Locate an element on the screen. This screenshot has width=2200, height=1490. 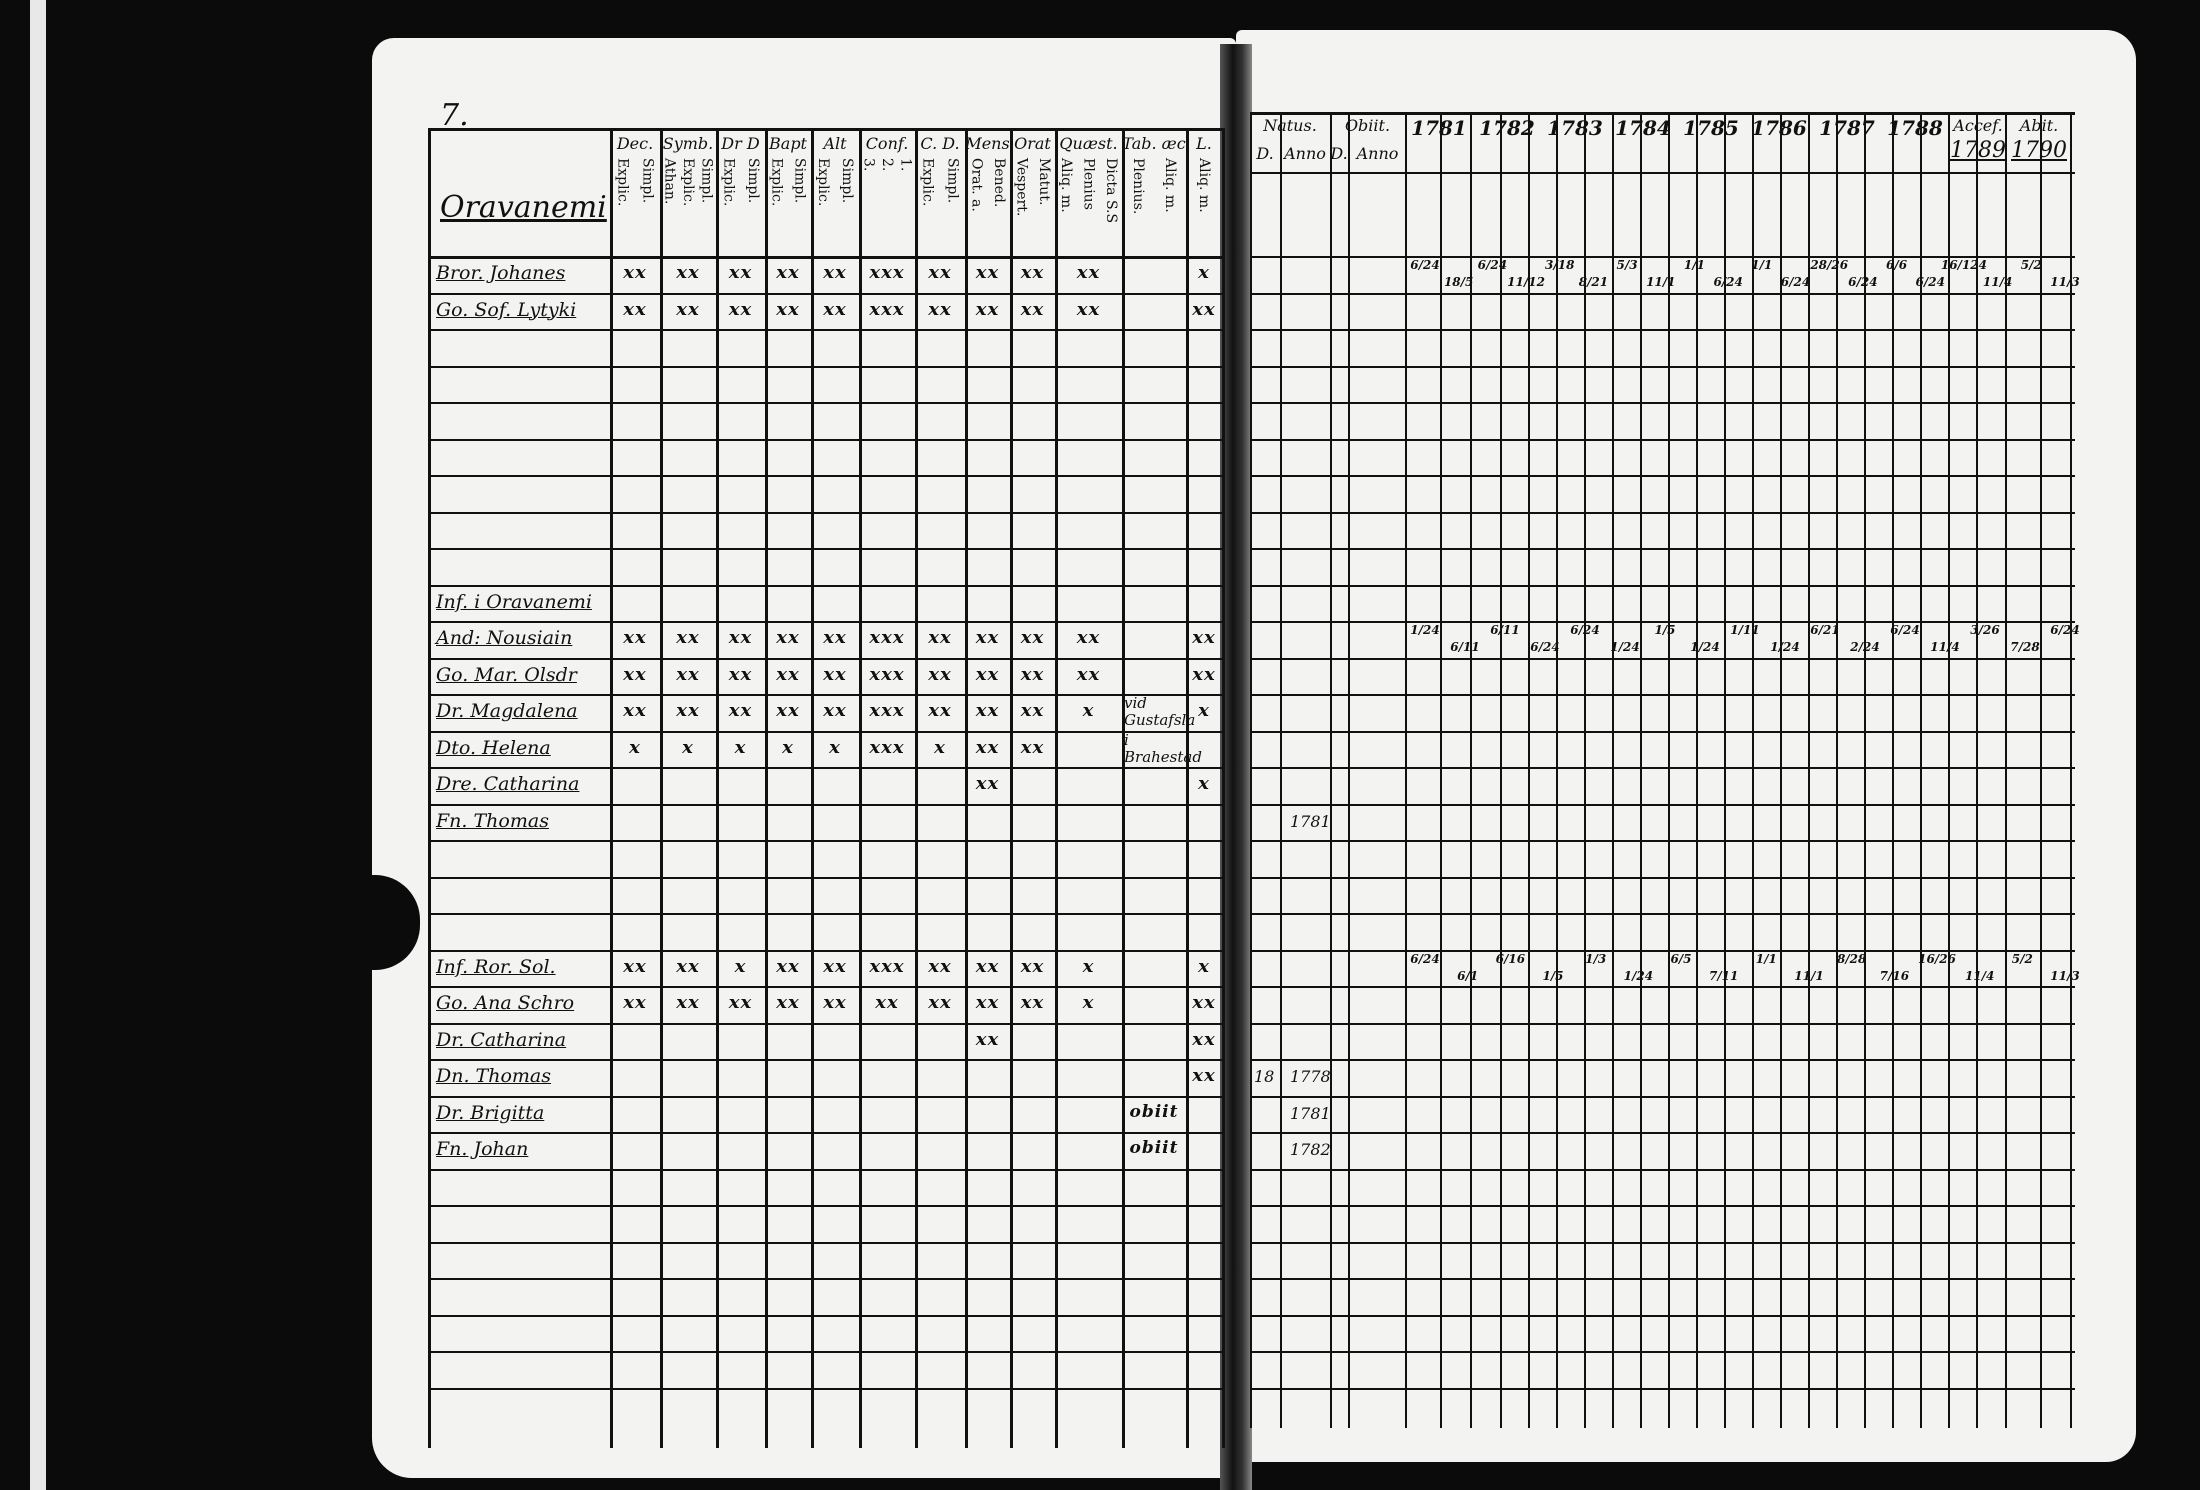
person-name: Dr. Magdalena is located at coordinates (507, 711).